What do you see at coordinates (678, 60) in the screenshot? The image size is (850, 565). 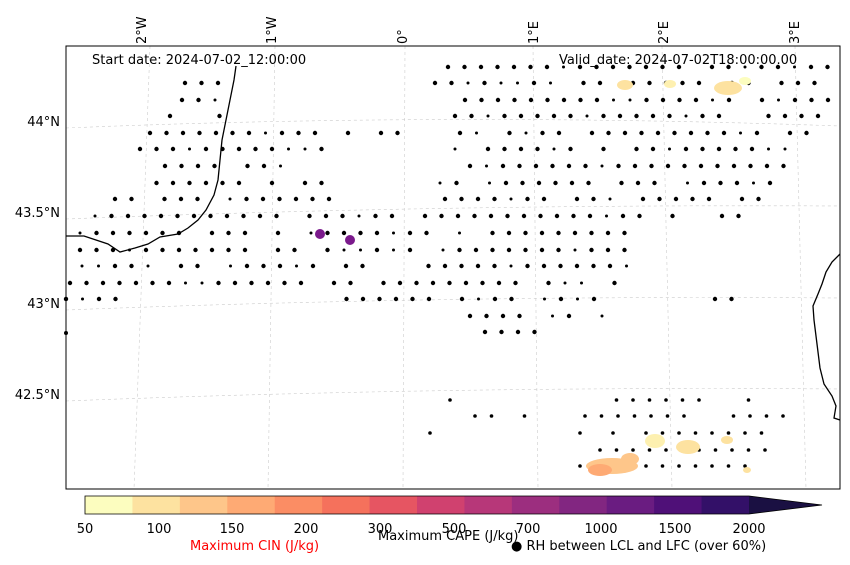 I see `valid-date-label: Valid_date: 2024-07-02T18:00:00.00` at bounding box center [678, 60].